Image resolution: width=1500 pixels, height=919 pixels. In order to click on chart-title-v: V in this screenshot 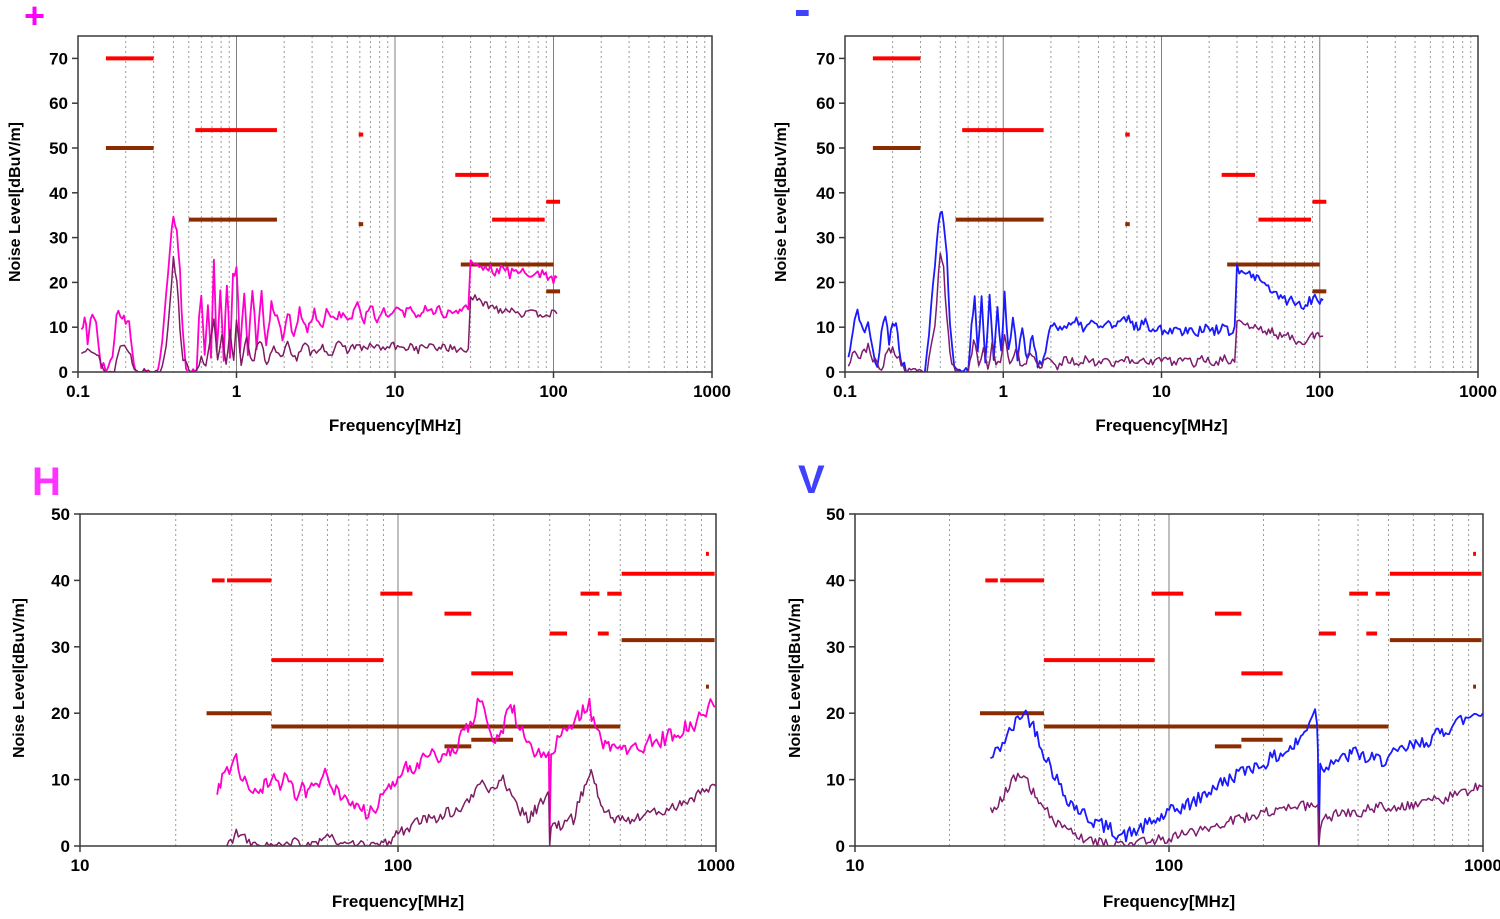, I will do `click(811, 480)`.